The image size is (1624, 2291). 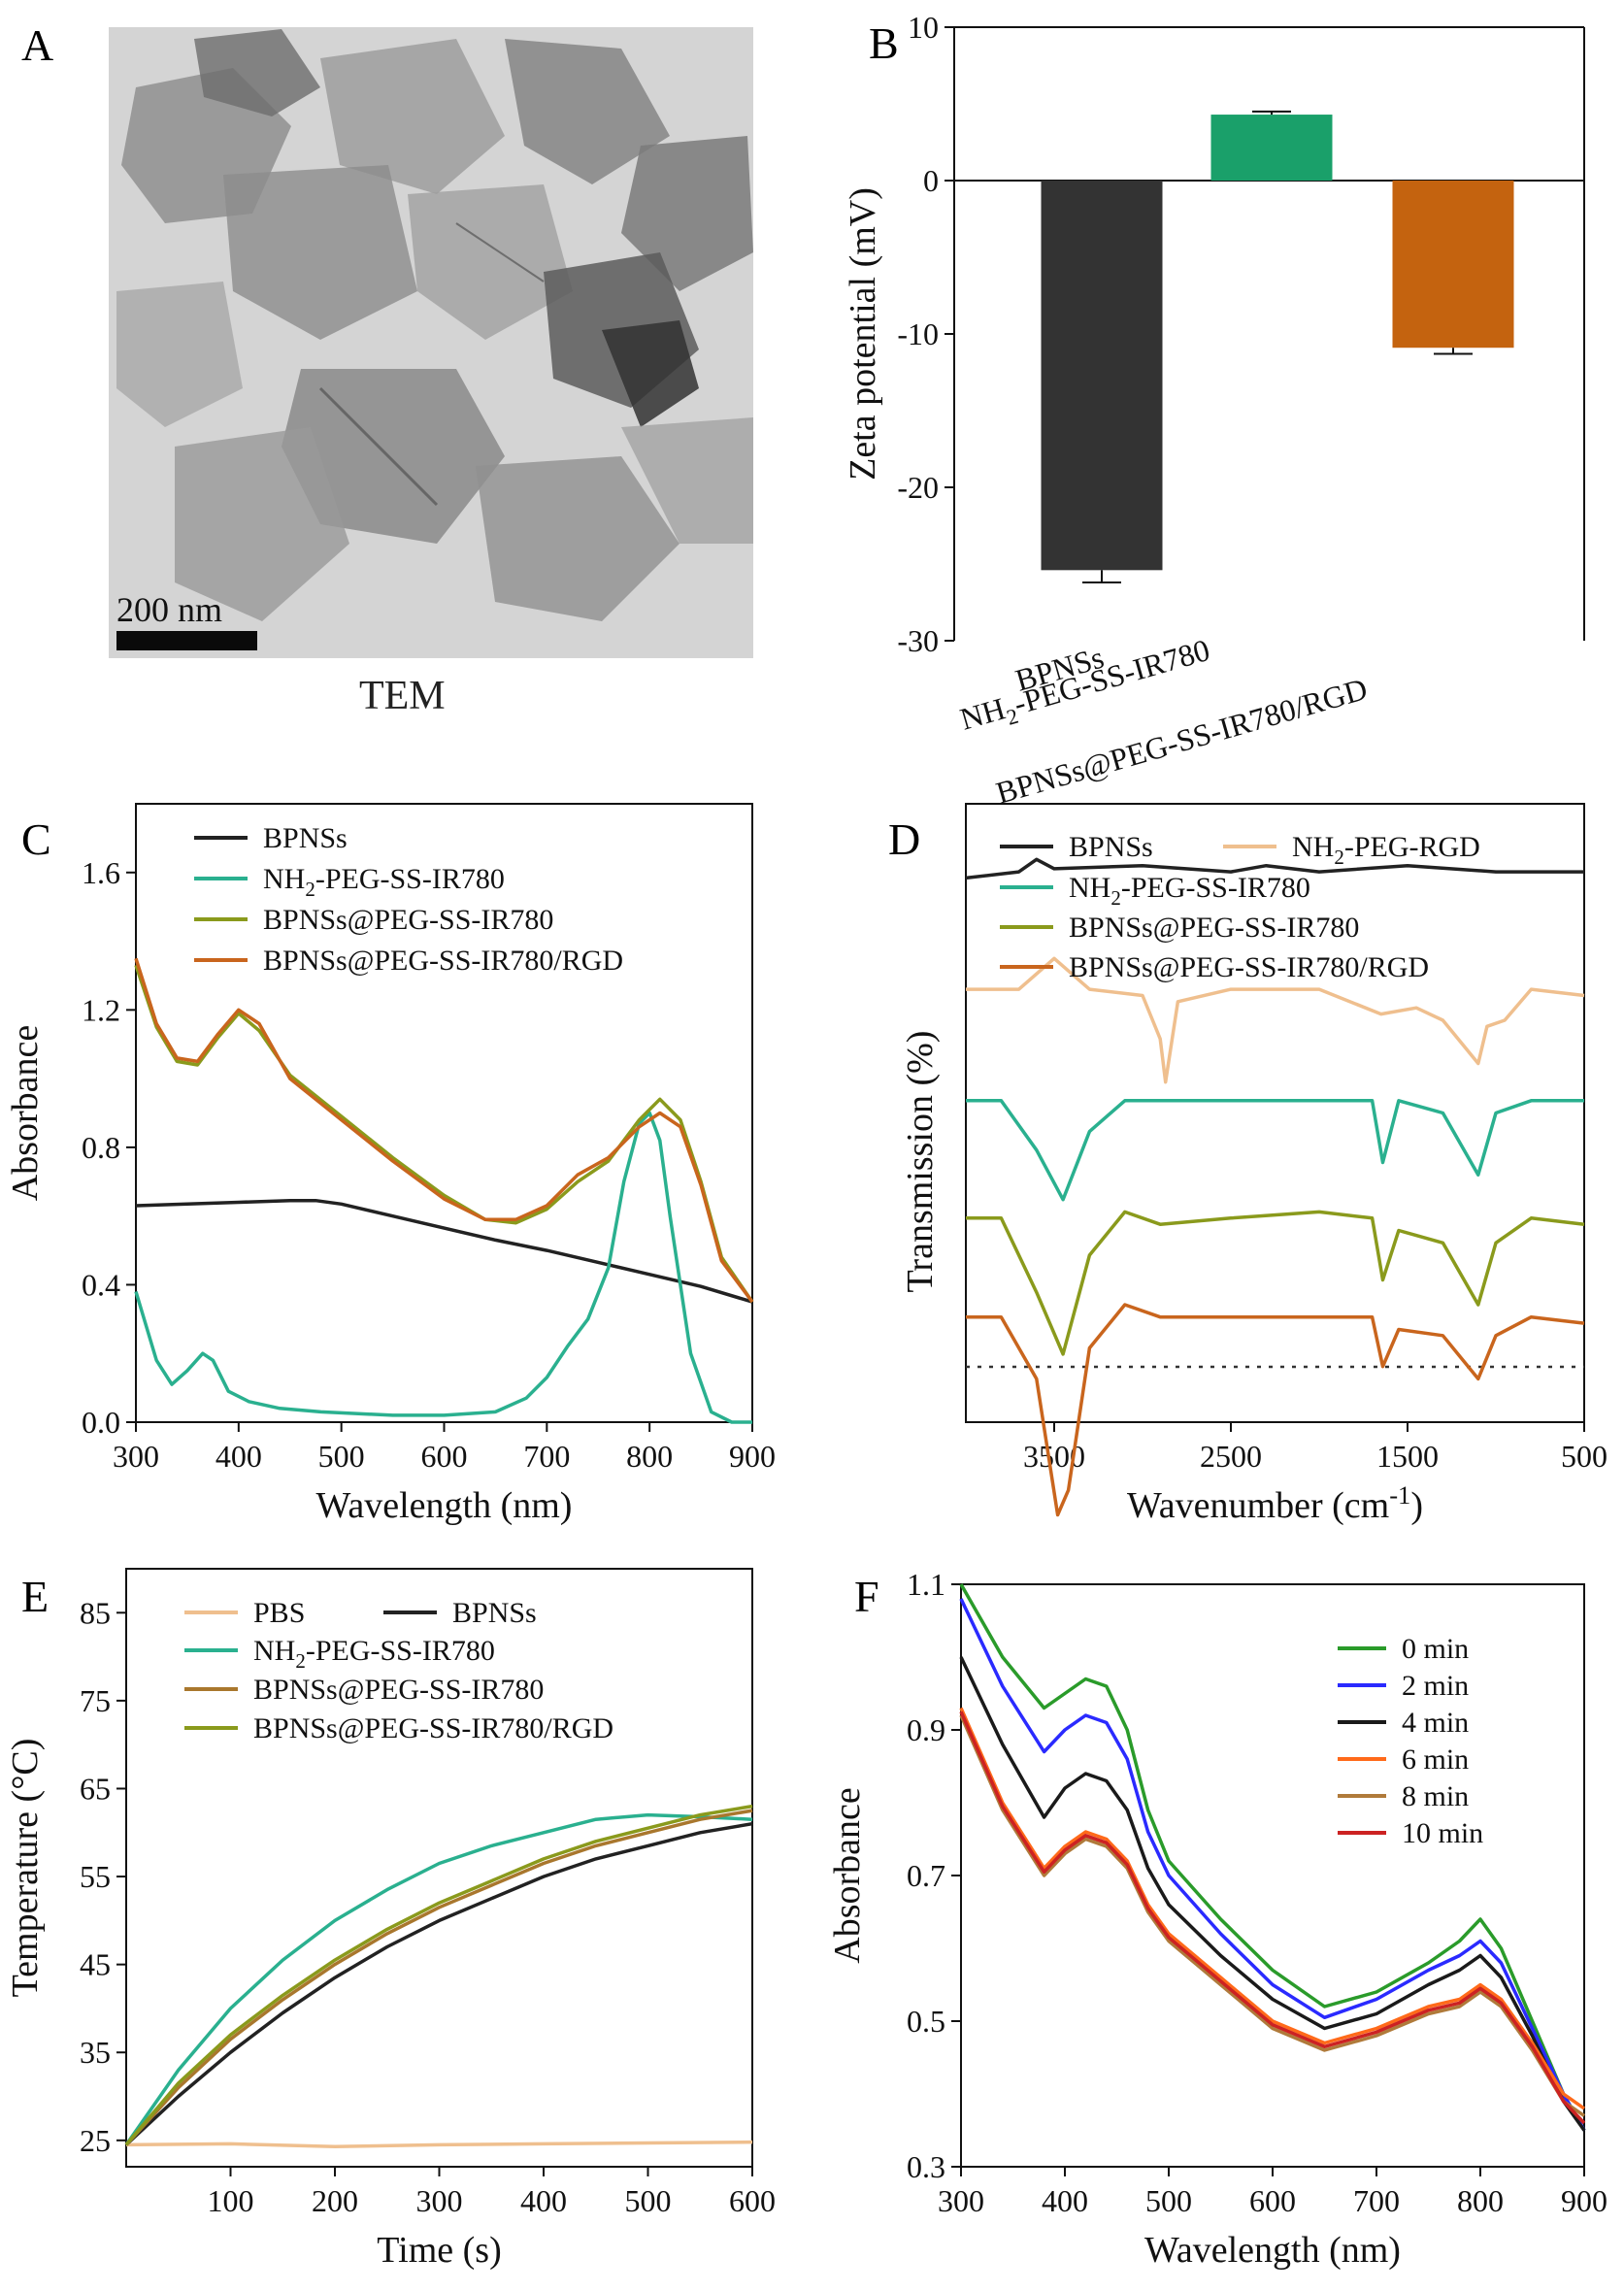 What do you see at coordinates (101, 1422) in the screenshot?
I see `y-tick-label: 0.0` at bounding box center [101, 1422].